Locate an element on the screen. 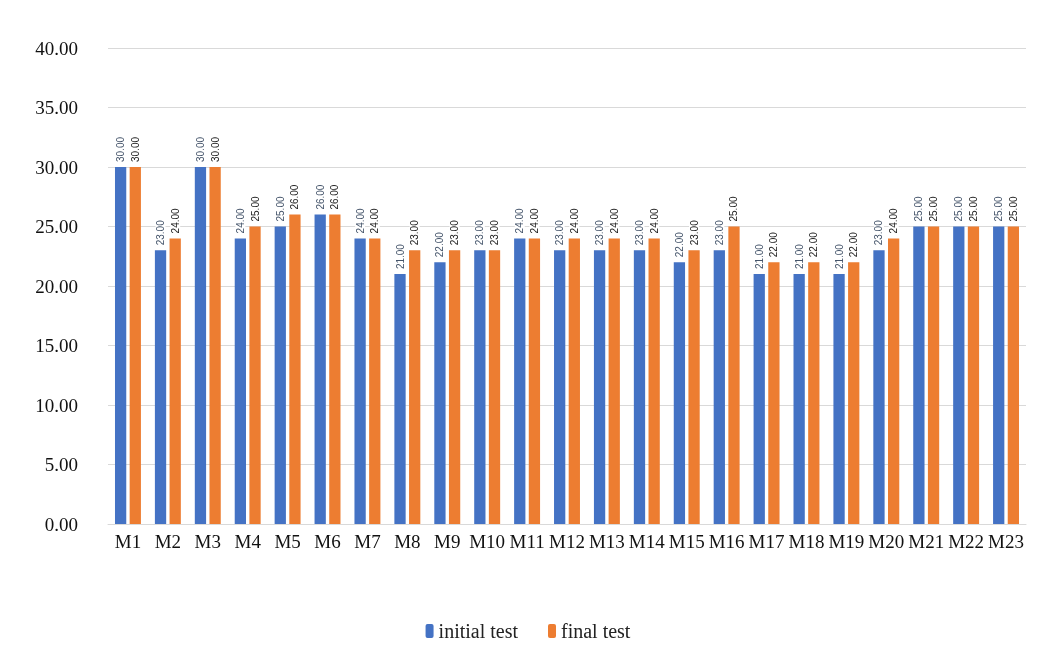 This screenshot has height=662, width=1056. x-tick-label: M15 is located at coordinates (686, 541).